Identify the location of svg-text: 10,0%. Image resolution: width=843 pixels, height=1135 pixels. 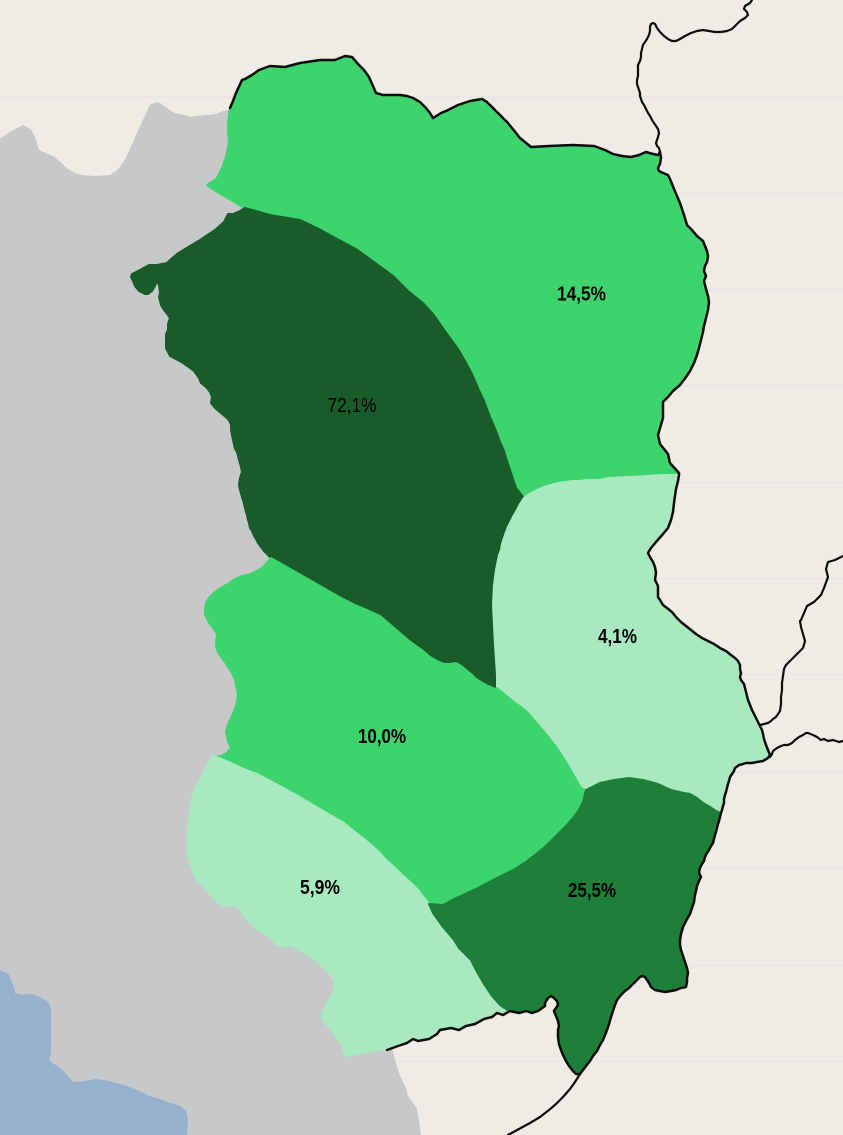
(382, 736).